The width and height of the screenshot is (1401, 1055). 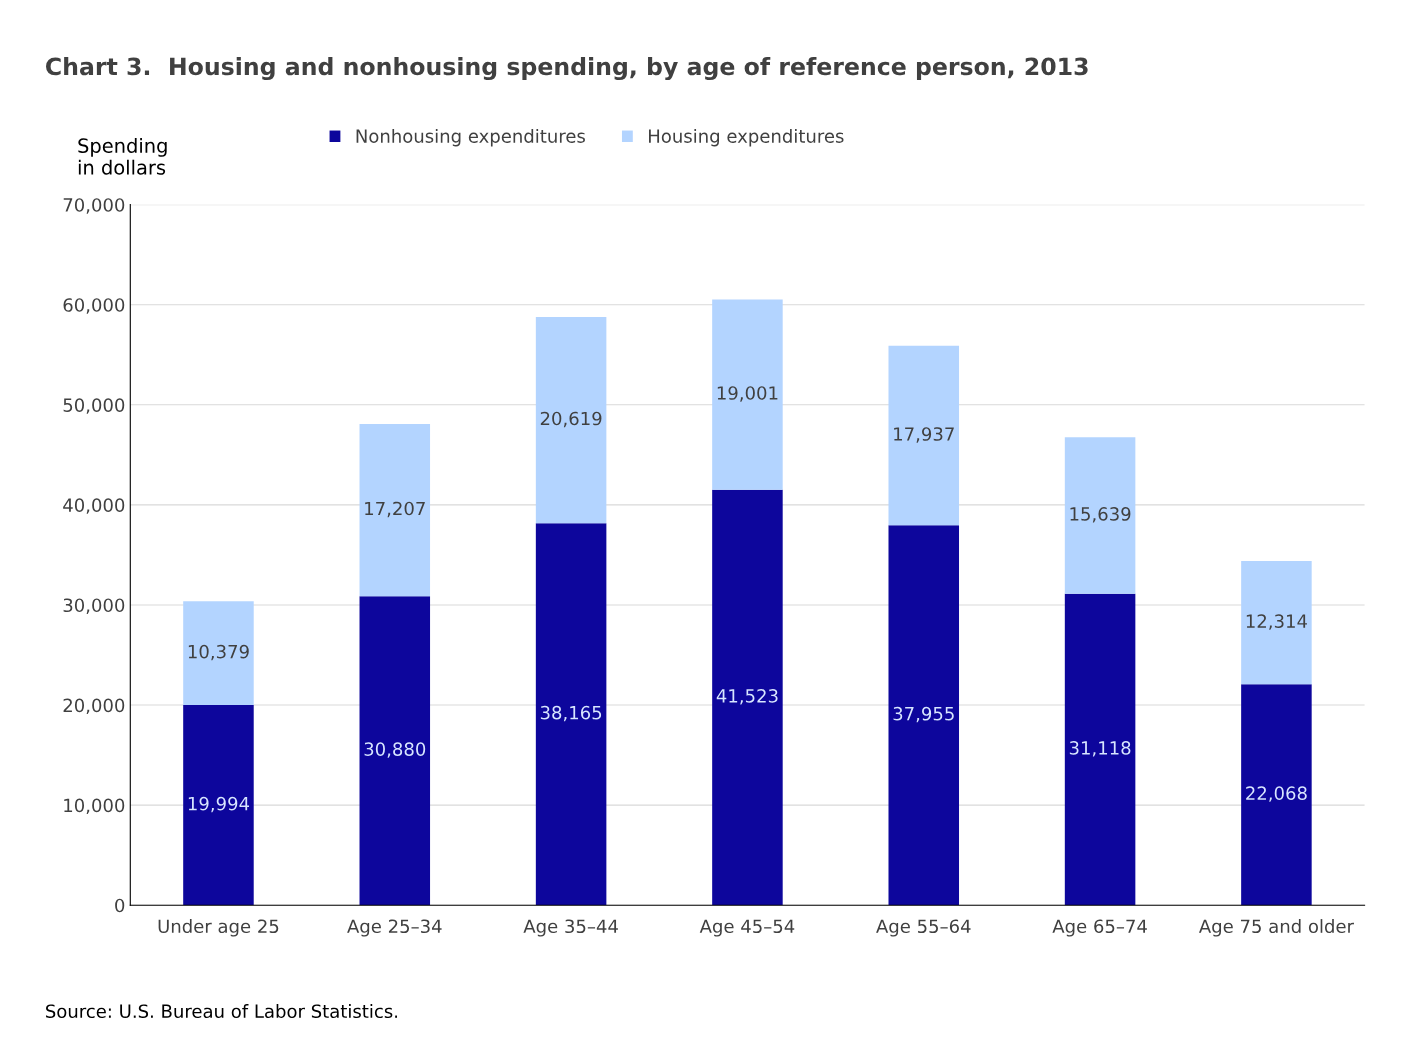 What do you see at coordinates (222, 1011) in the screenshot?
I see `source-note: Source: U.S. Bureau of Labor Statistics.` at bounding box center [222, 1011].